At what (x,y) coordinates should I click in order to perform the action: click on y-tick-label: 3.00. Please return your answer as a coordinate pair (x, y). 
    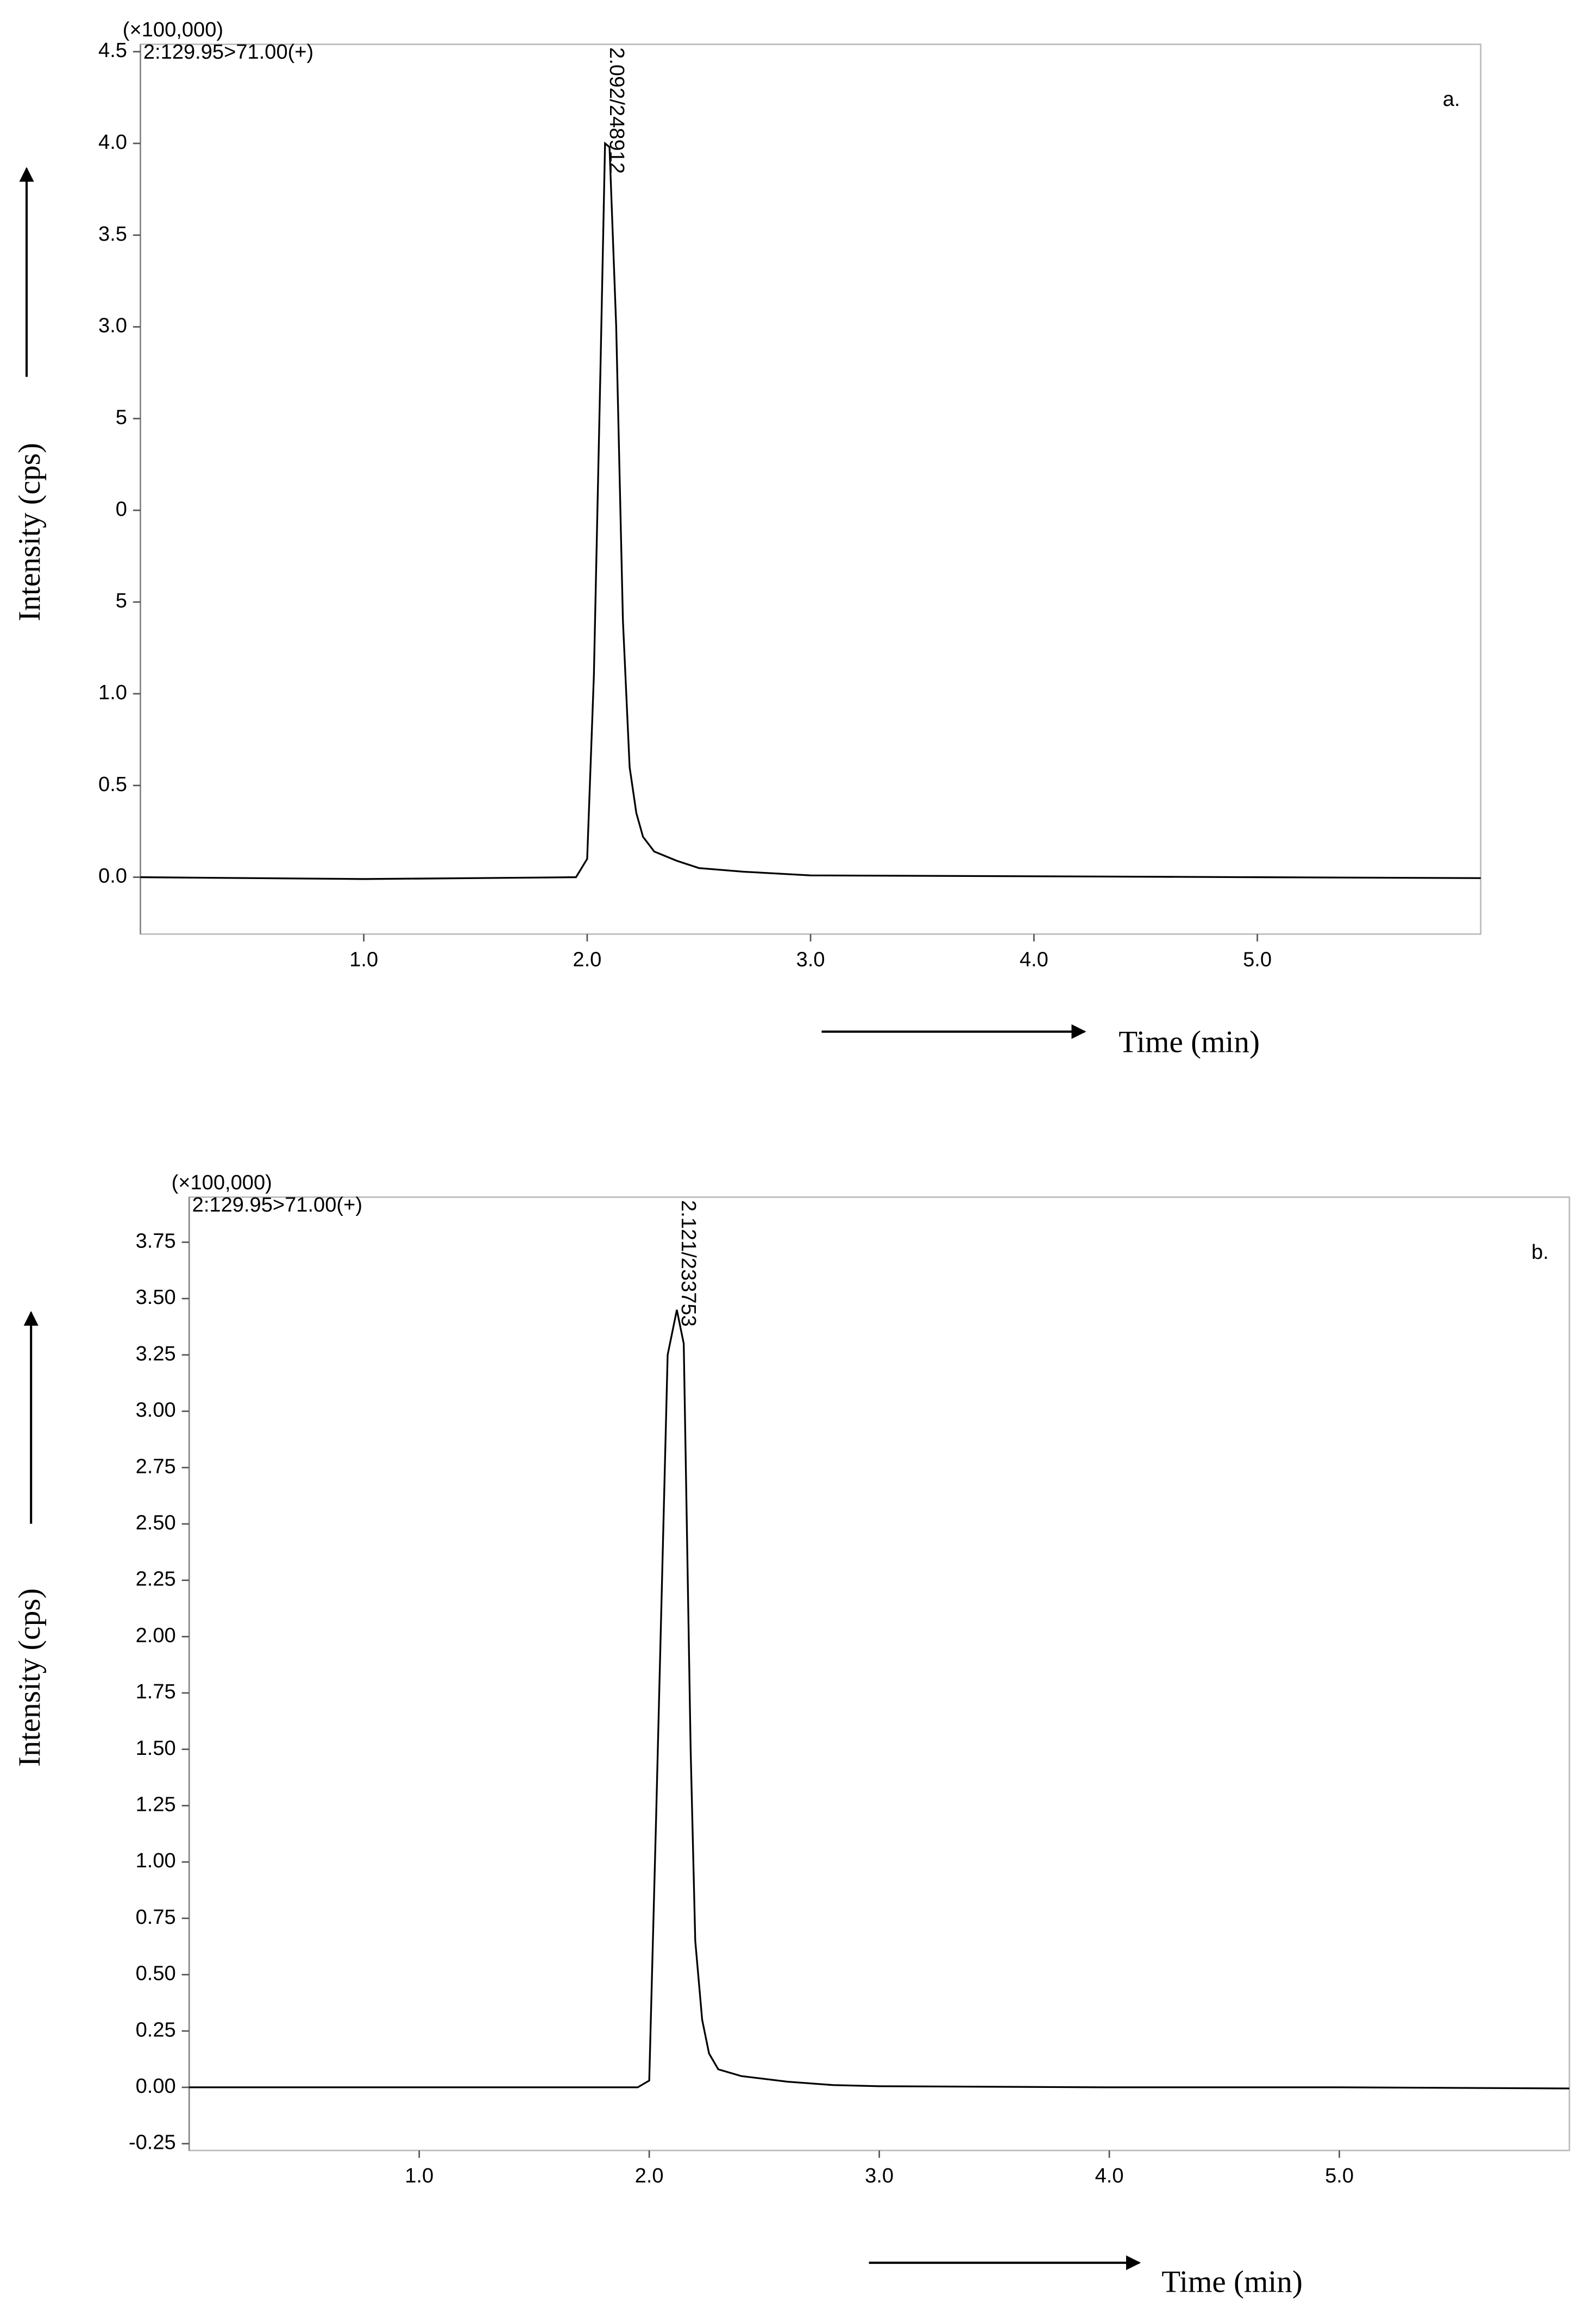
    Looking at the image, I should click on (156, 1410).